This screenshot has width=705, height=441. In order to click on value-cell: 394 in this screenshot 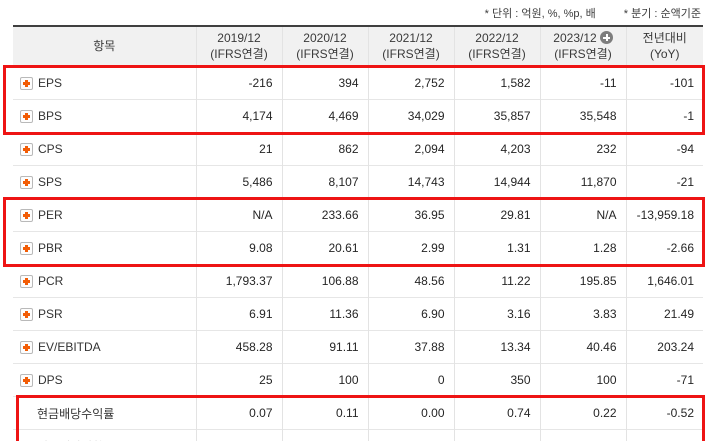, I will do `click(324, 83)`.